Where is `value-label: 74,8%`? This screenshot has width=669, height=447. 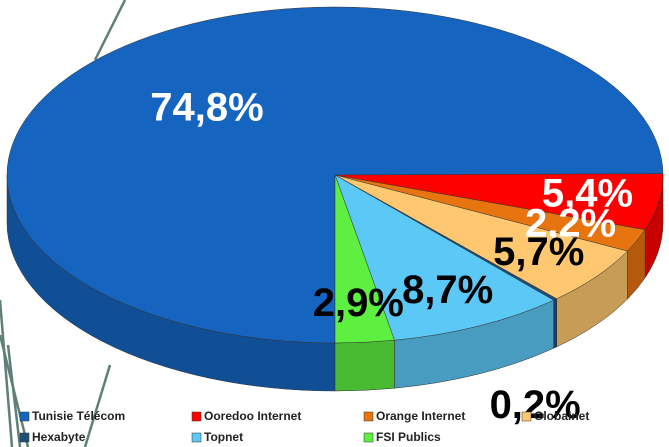
value-label: 74,8% is located at coordinates (206, 107).